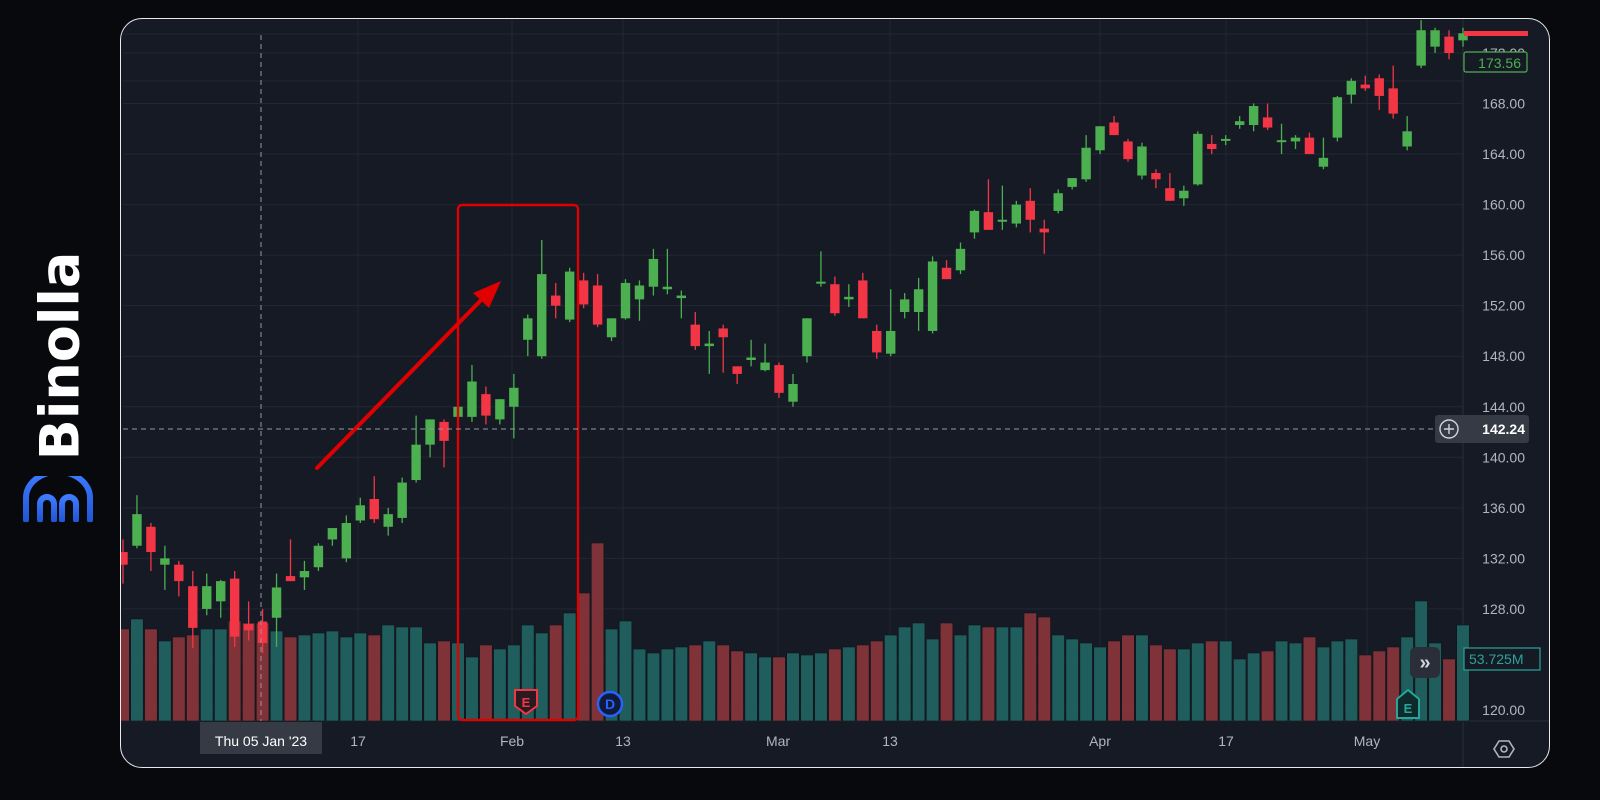  What do you see at coordinates (1408, 703) in the screenshot?
I see `upcoming-earnings-marker-icon` at bounding box center [1408, 703].